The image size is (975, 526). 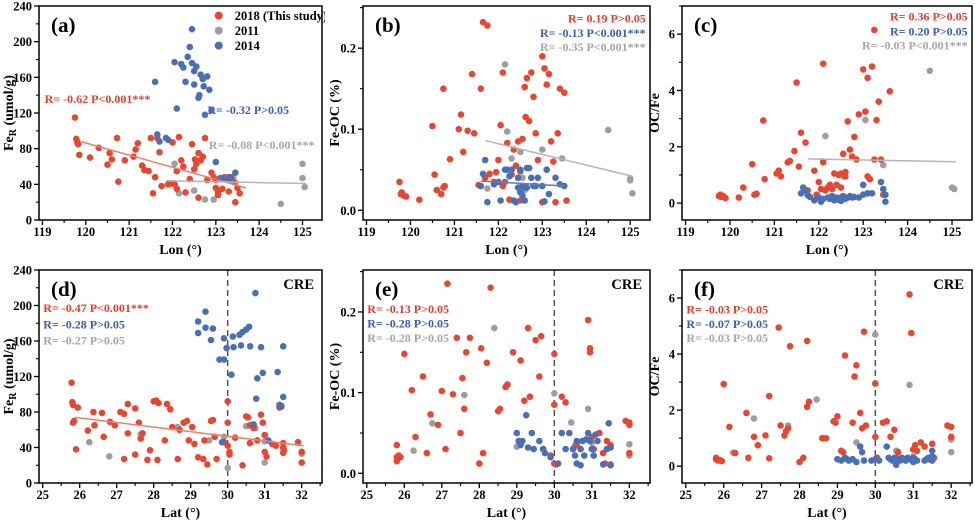 What do you see at coordinates (336, 377) in the screenshot?
I see `y-axis-title: Fe-OC (%)` at bounding box center [336, 377].